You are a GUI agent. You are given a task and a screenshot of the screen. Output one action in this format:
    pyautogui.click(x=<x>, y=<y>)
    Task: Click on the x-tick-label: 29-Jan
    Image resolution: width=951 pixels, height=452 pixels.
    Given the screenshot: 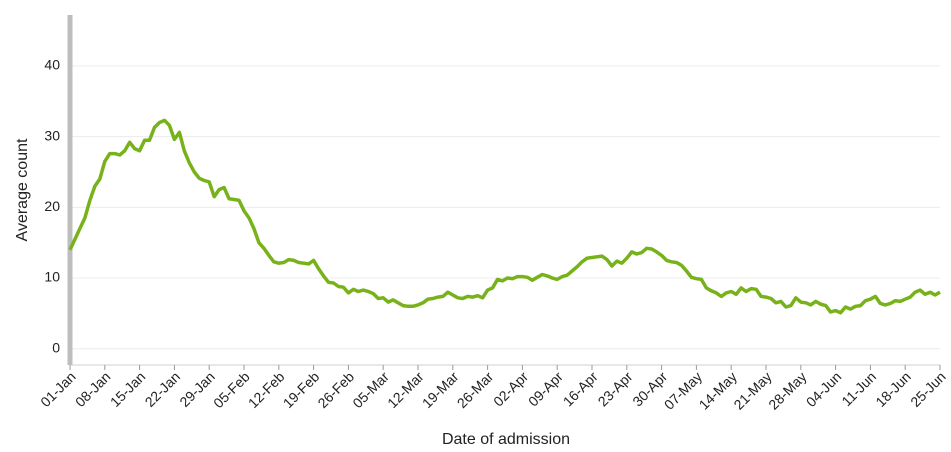 What is the action you would take?
    pyautogui.click(x=197, y=389)
    